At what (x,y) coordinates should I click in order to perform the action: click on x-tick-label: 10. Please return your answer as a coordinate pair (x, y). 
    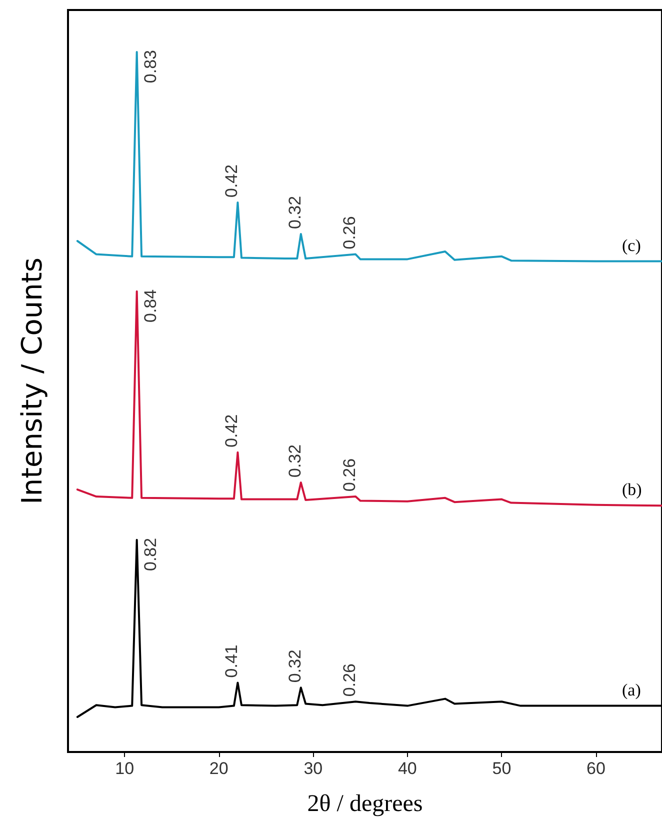
    Looking at the image, I should click on (124, 768).